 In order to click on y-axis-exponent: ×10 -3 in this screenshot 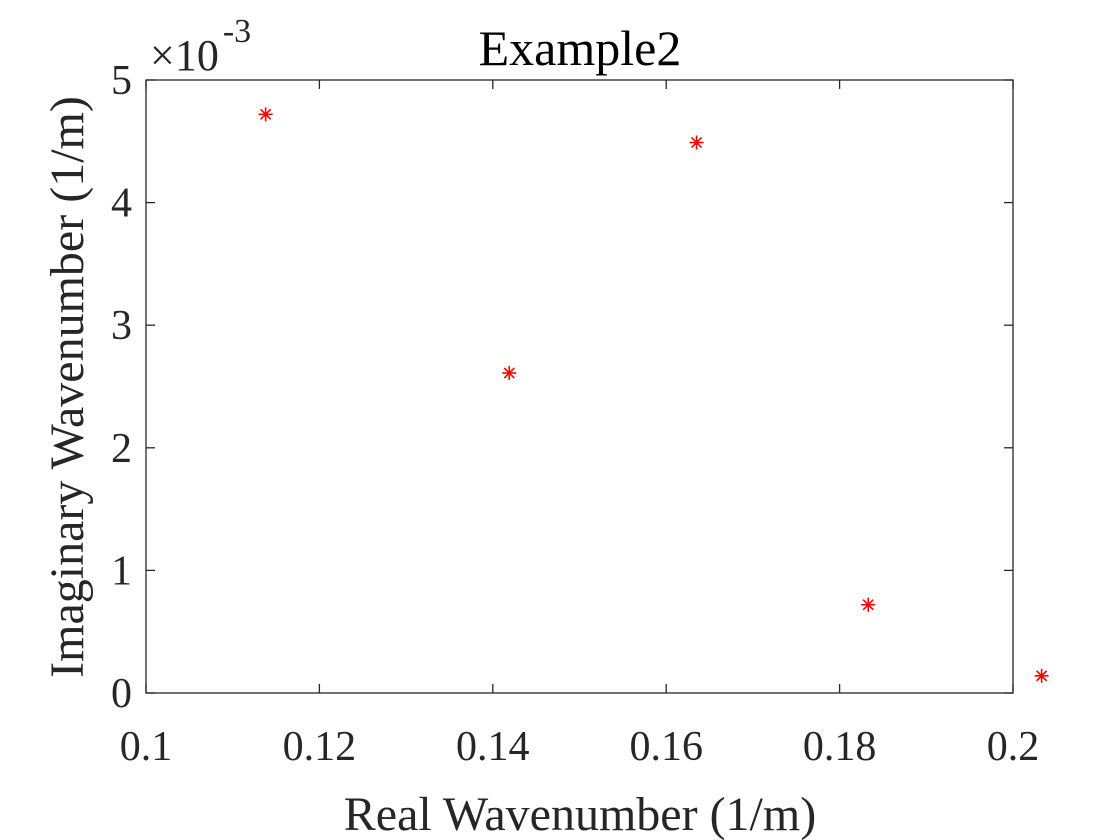, I will do `click(200, 46)`.